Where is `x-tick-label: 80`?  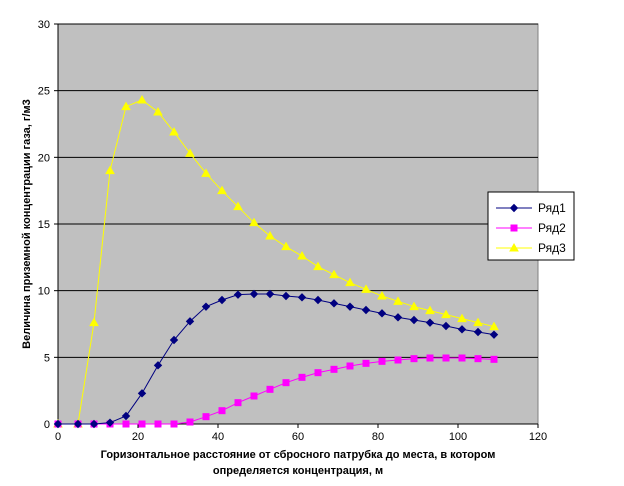 x-tick-label: 80 is located at coordinates (378, 437).